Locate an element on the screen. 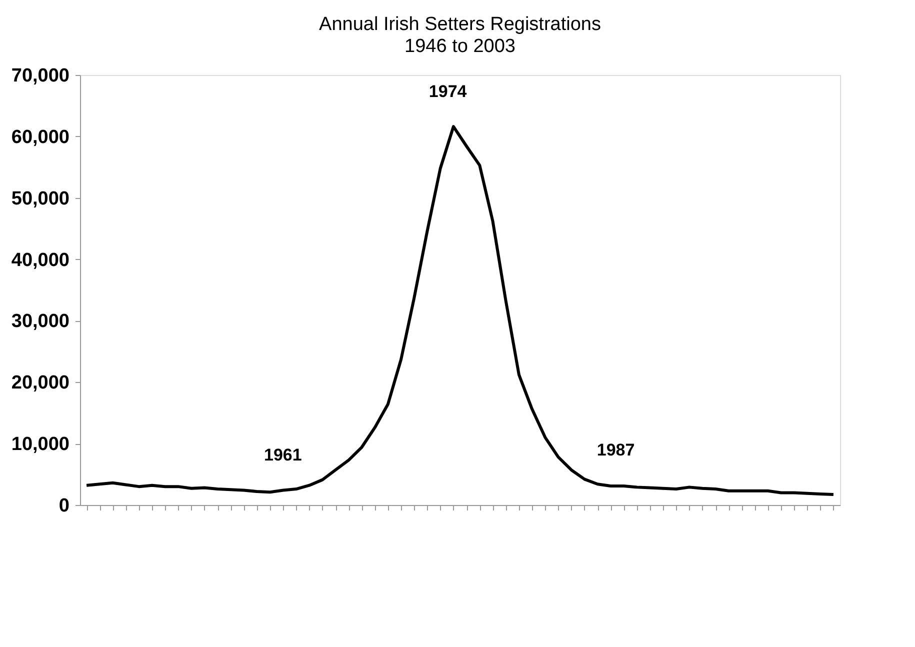 The height and width of the screenshot is (647, 915). y-tick-label: 20,000 is located at coordinates (40, 383).